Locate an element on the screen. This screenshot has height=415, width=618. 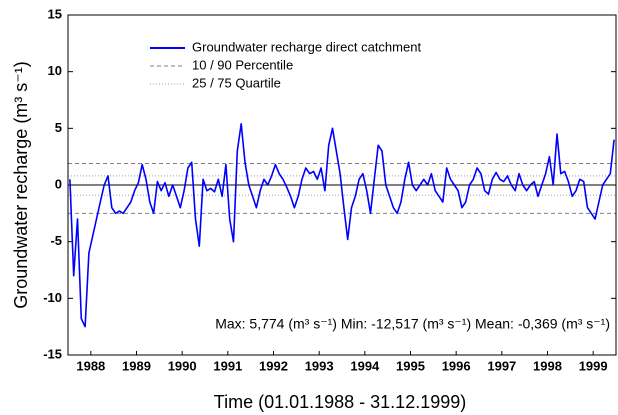
y-tick-label: 15 is located at coordinates (55, 13).